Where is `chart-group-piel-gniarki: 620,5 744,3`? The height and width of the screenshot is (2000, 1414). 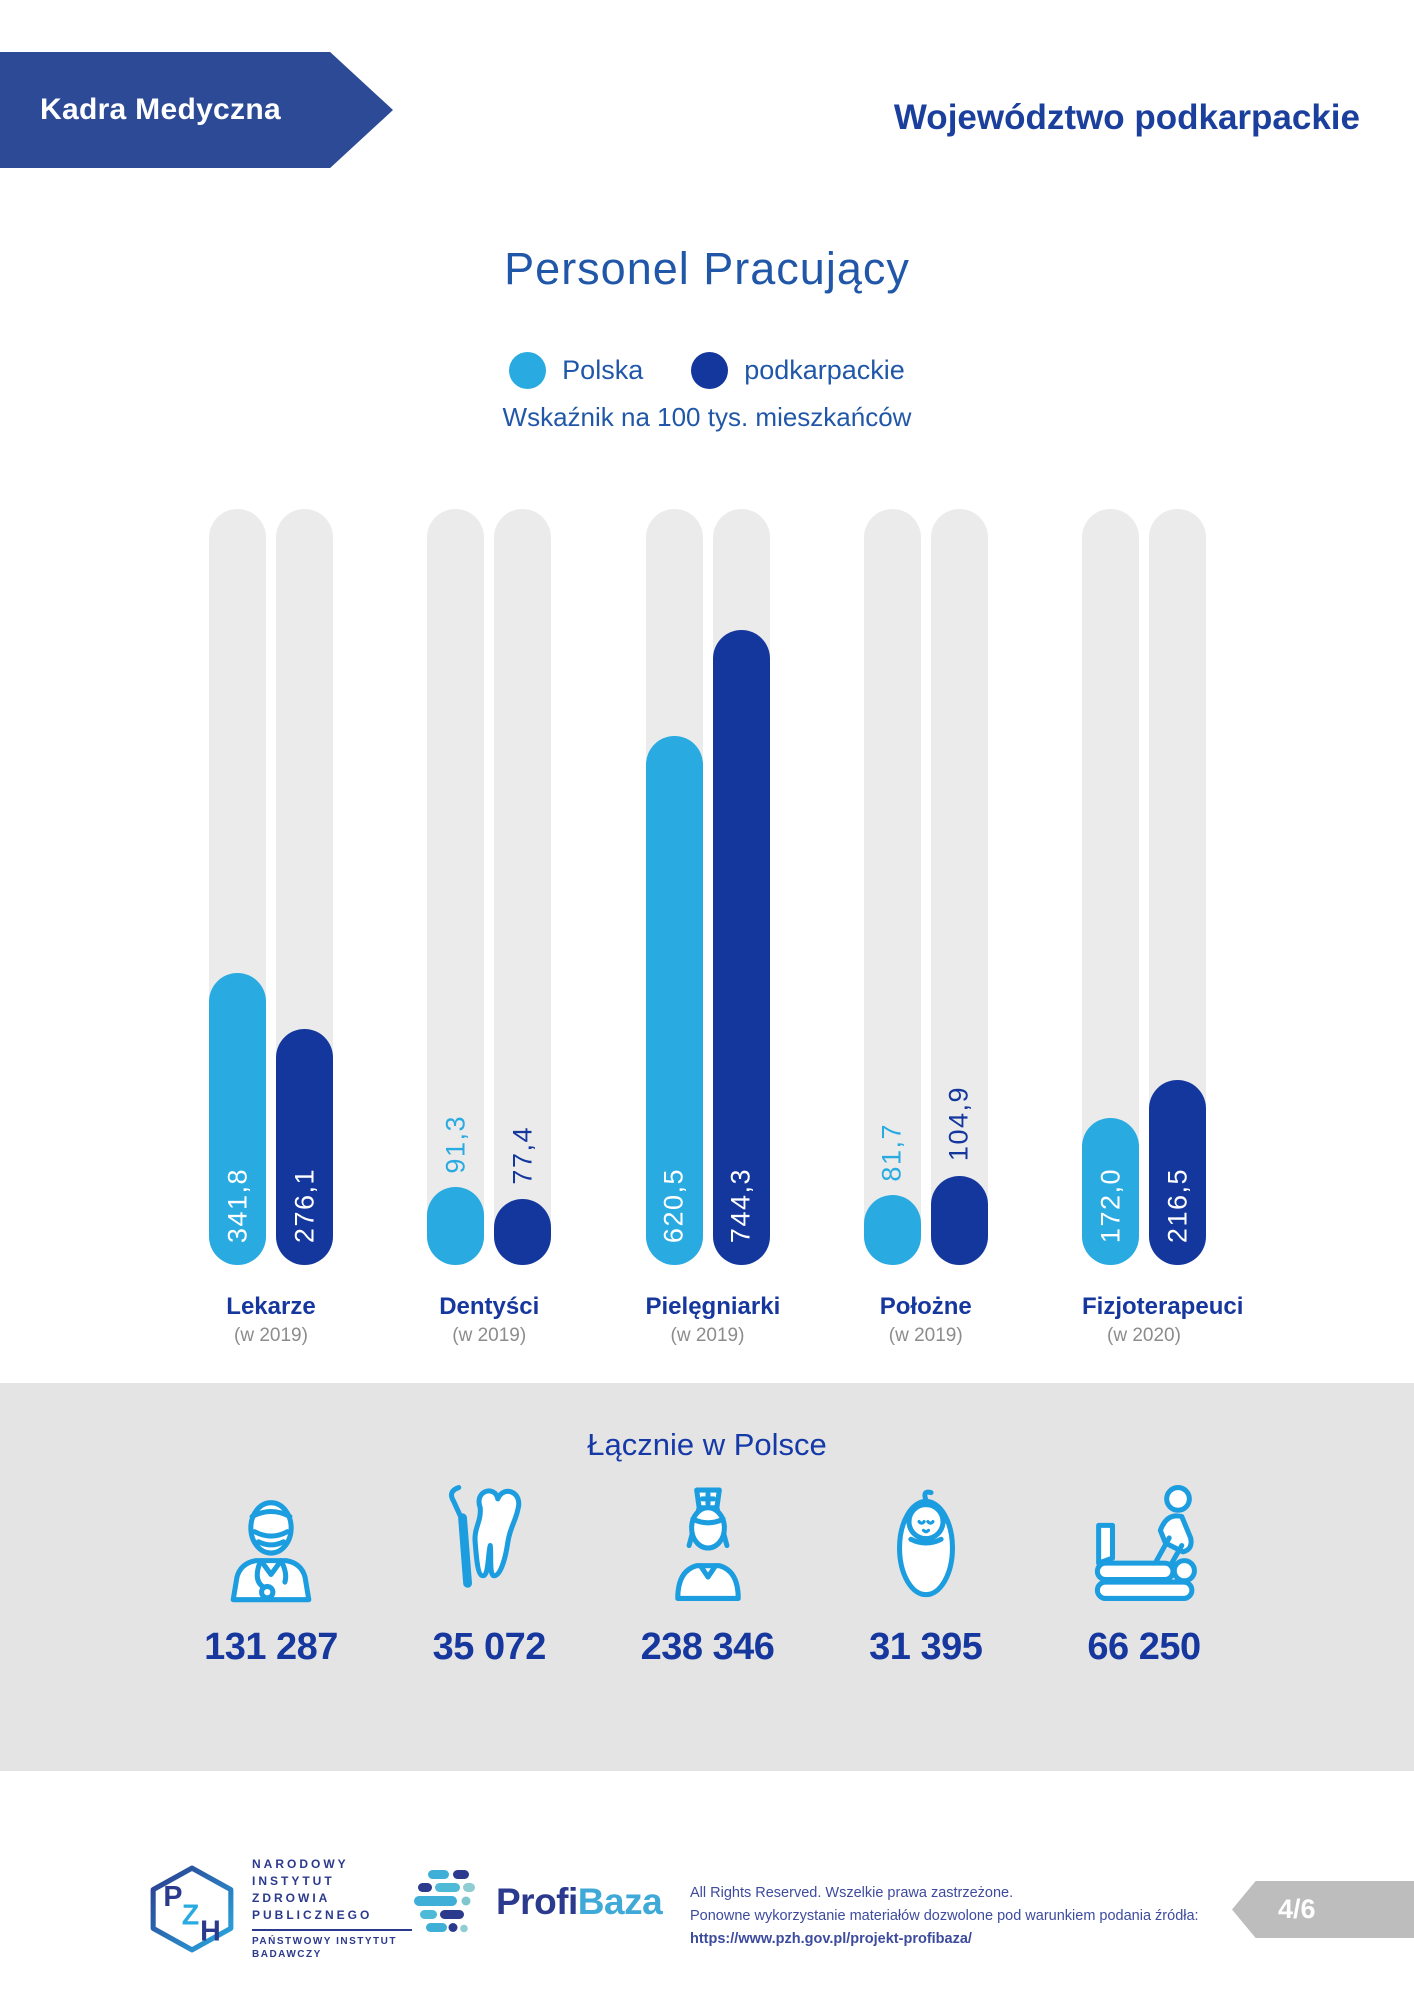 chart-group-piel-gniarki: 620,5 744,3 is located at coordinates (707, 887).